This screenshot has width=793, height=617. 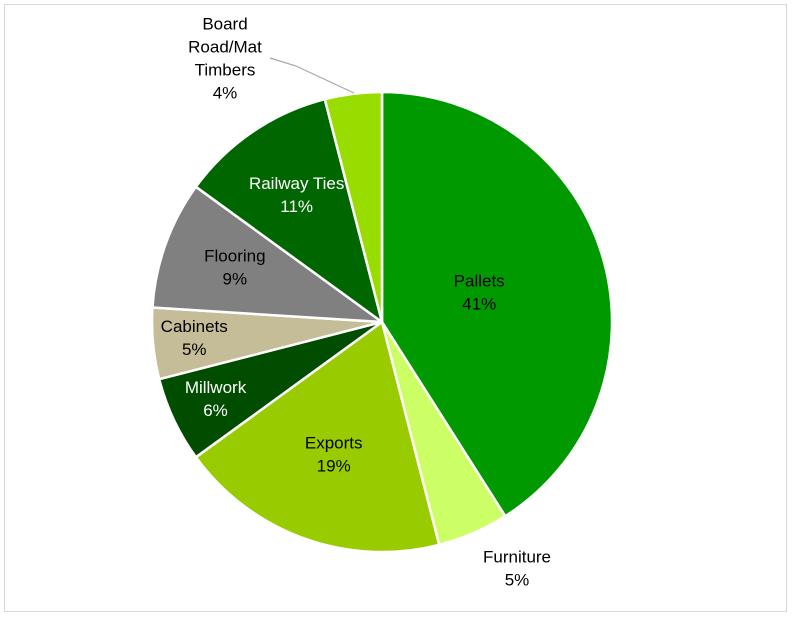 I want to click on slice-label-board-road-mat-timbers: Board Road/Mat Timbers 4%, so click(x=225, y=59).